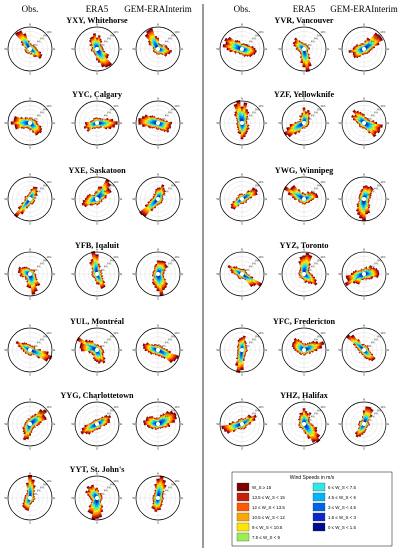 The width and height of the screenshot is (403, 550). Describe the element at coordinates (266, 537) in the screenshot. I see `legend-label: 7.5 ≤ W_S < 9` at that location.